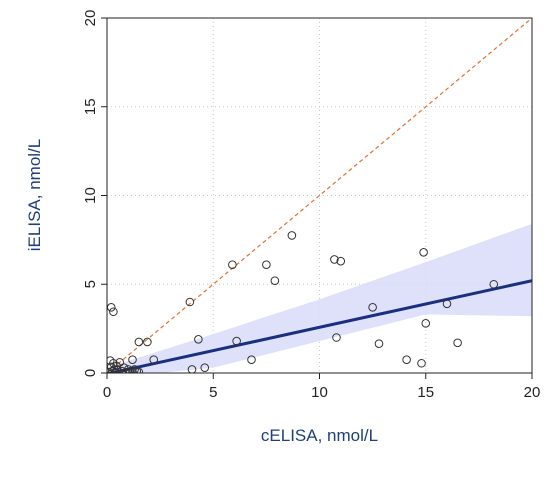  Describe the element at coordinates (425, 392) in the screenshot. I see `x-tick-label: 15` at that location.